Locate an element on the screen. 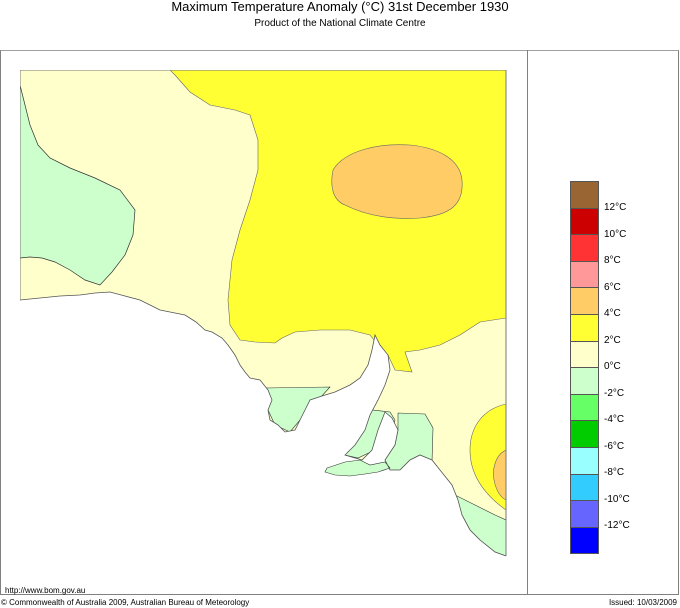 This screenshot has width=680, height=608. legend-label: 10°C is located at coordinates (615, 234).